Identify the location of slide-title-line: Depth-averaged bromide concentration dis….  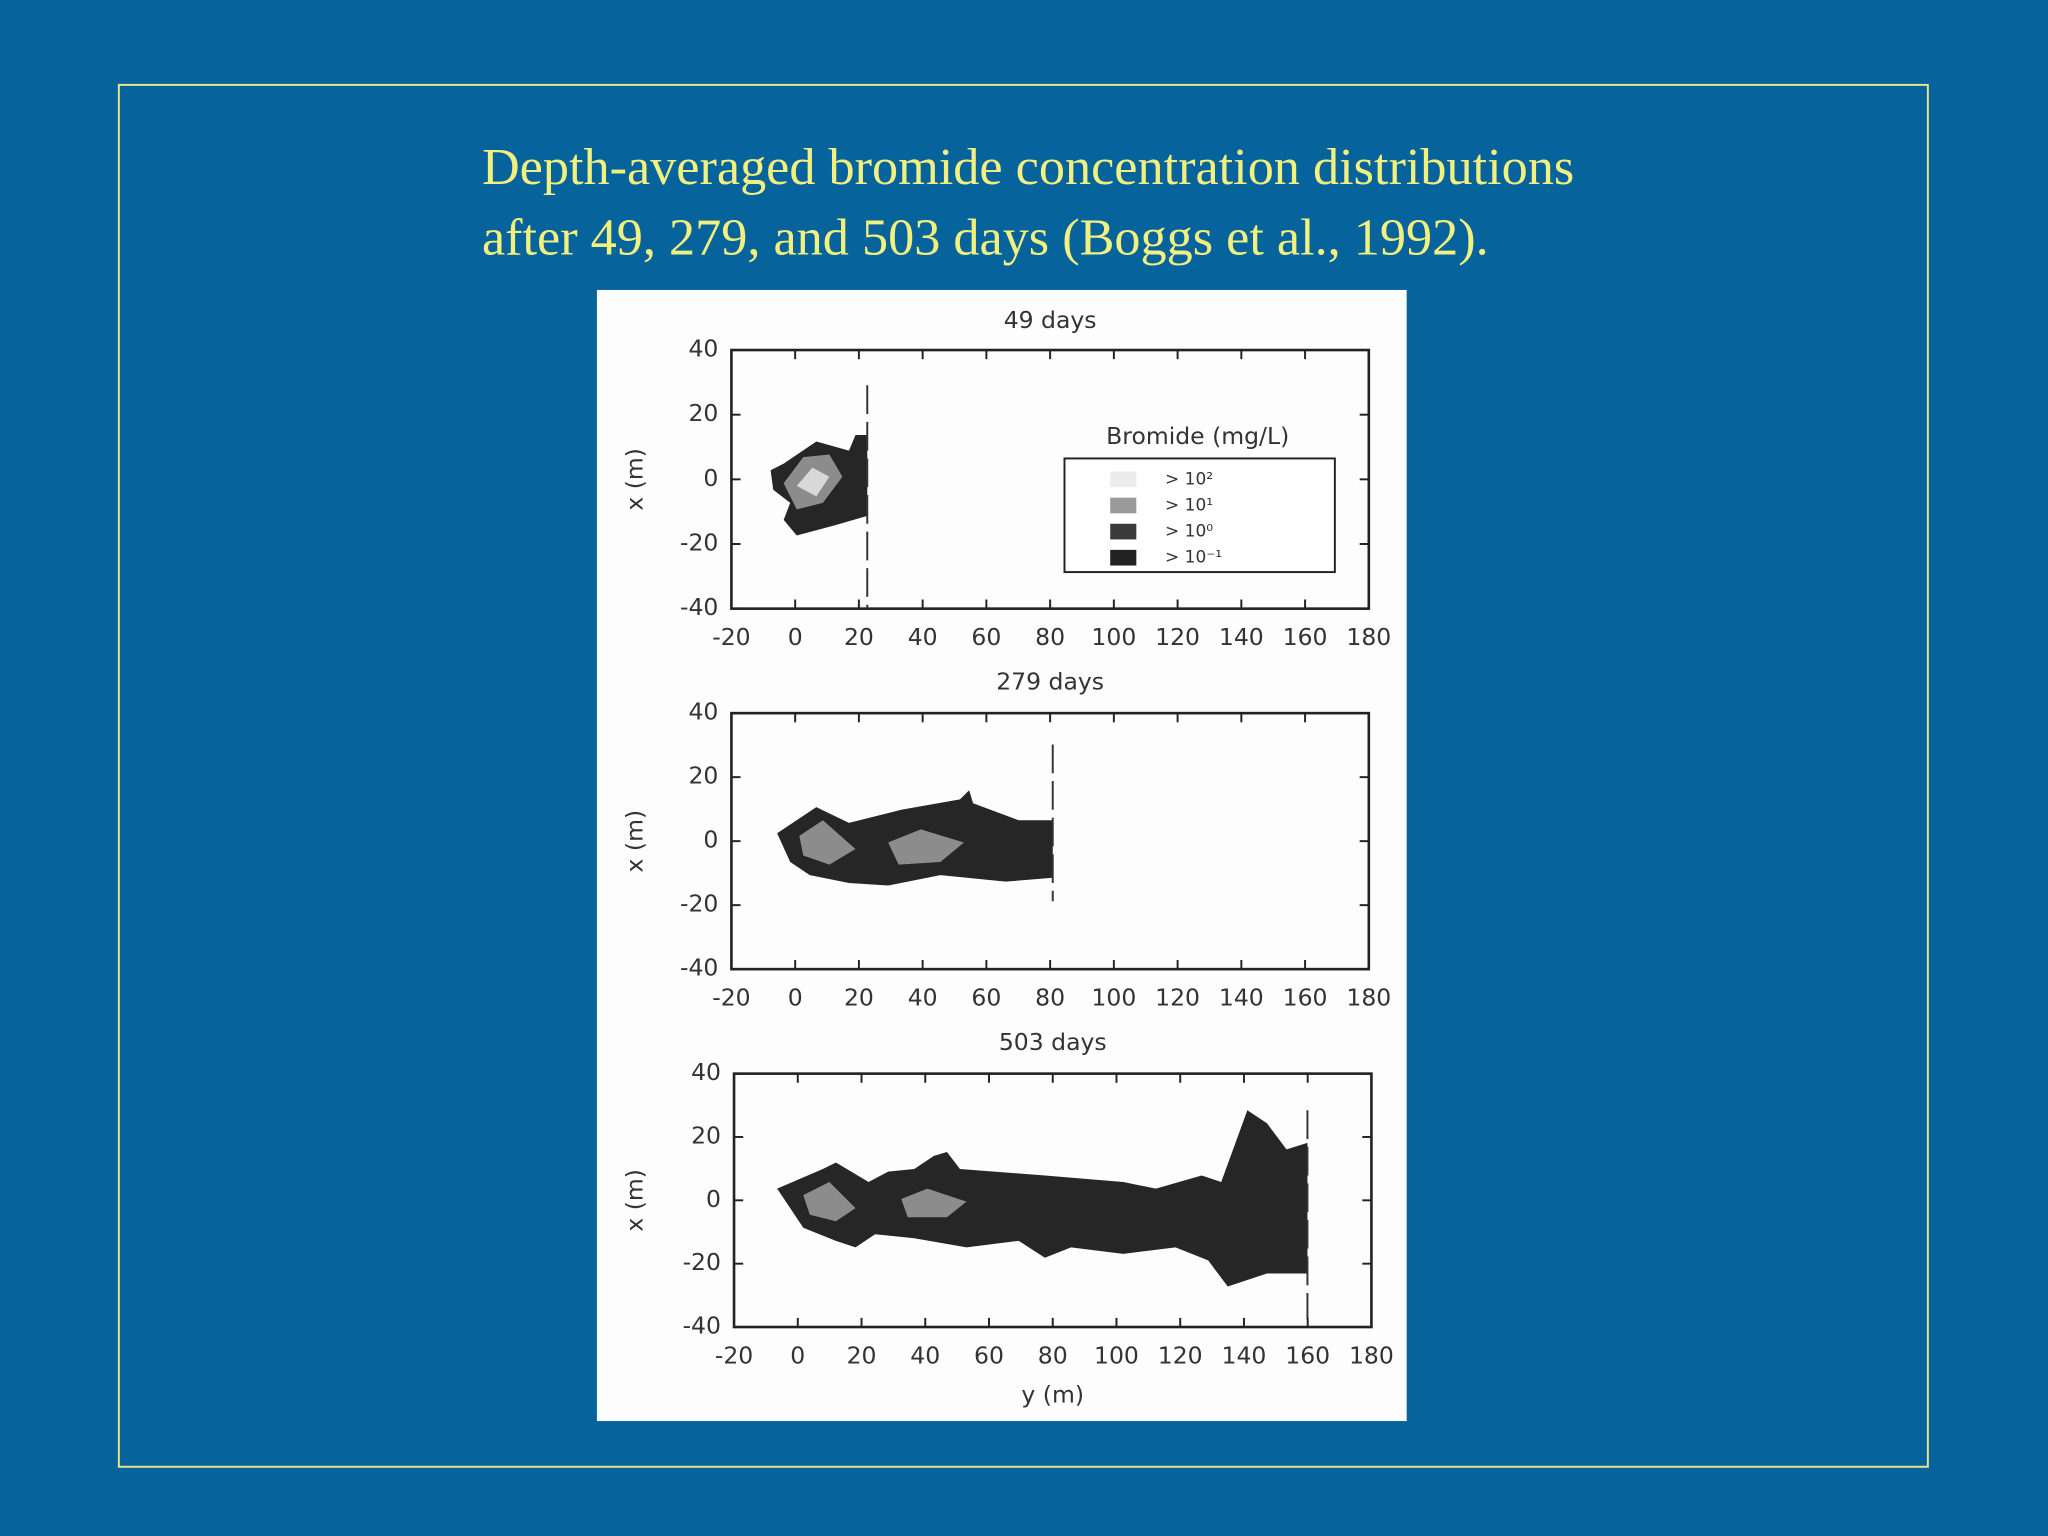
(1028, 167).